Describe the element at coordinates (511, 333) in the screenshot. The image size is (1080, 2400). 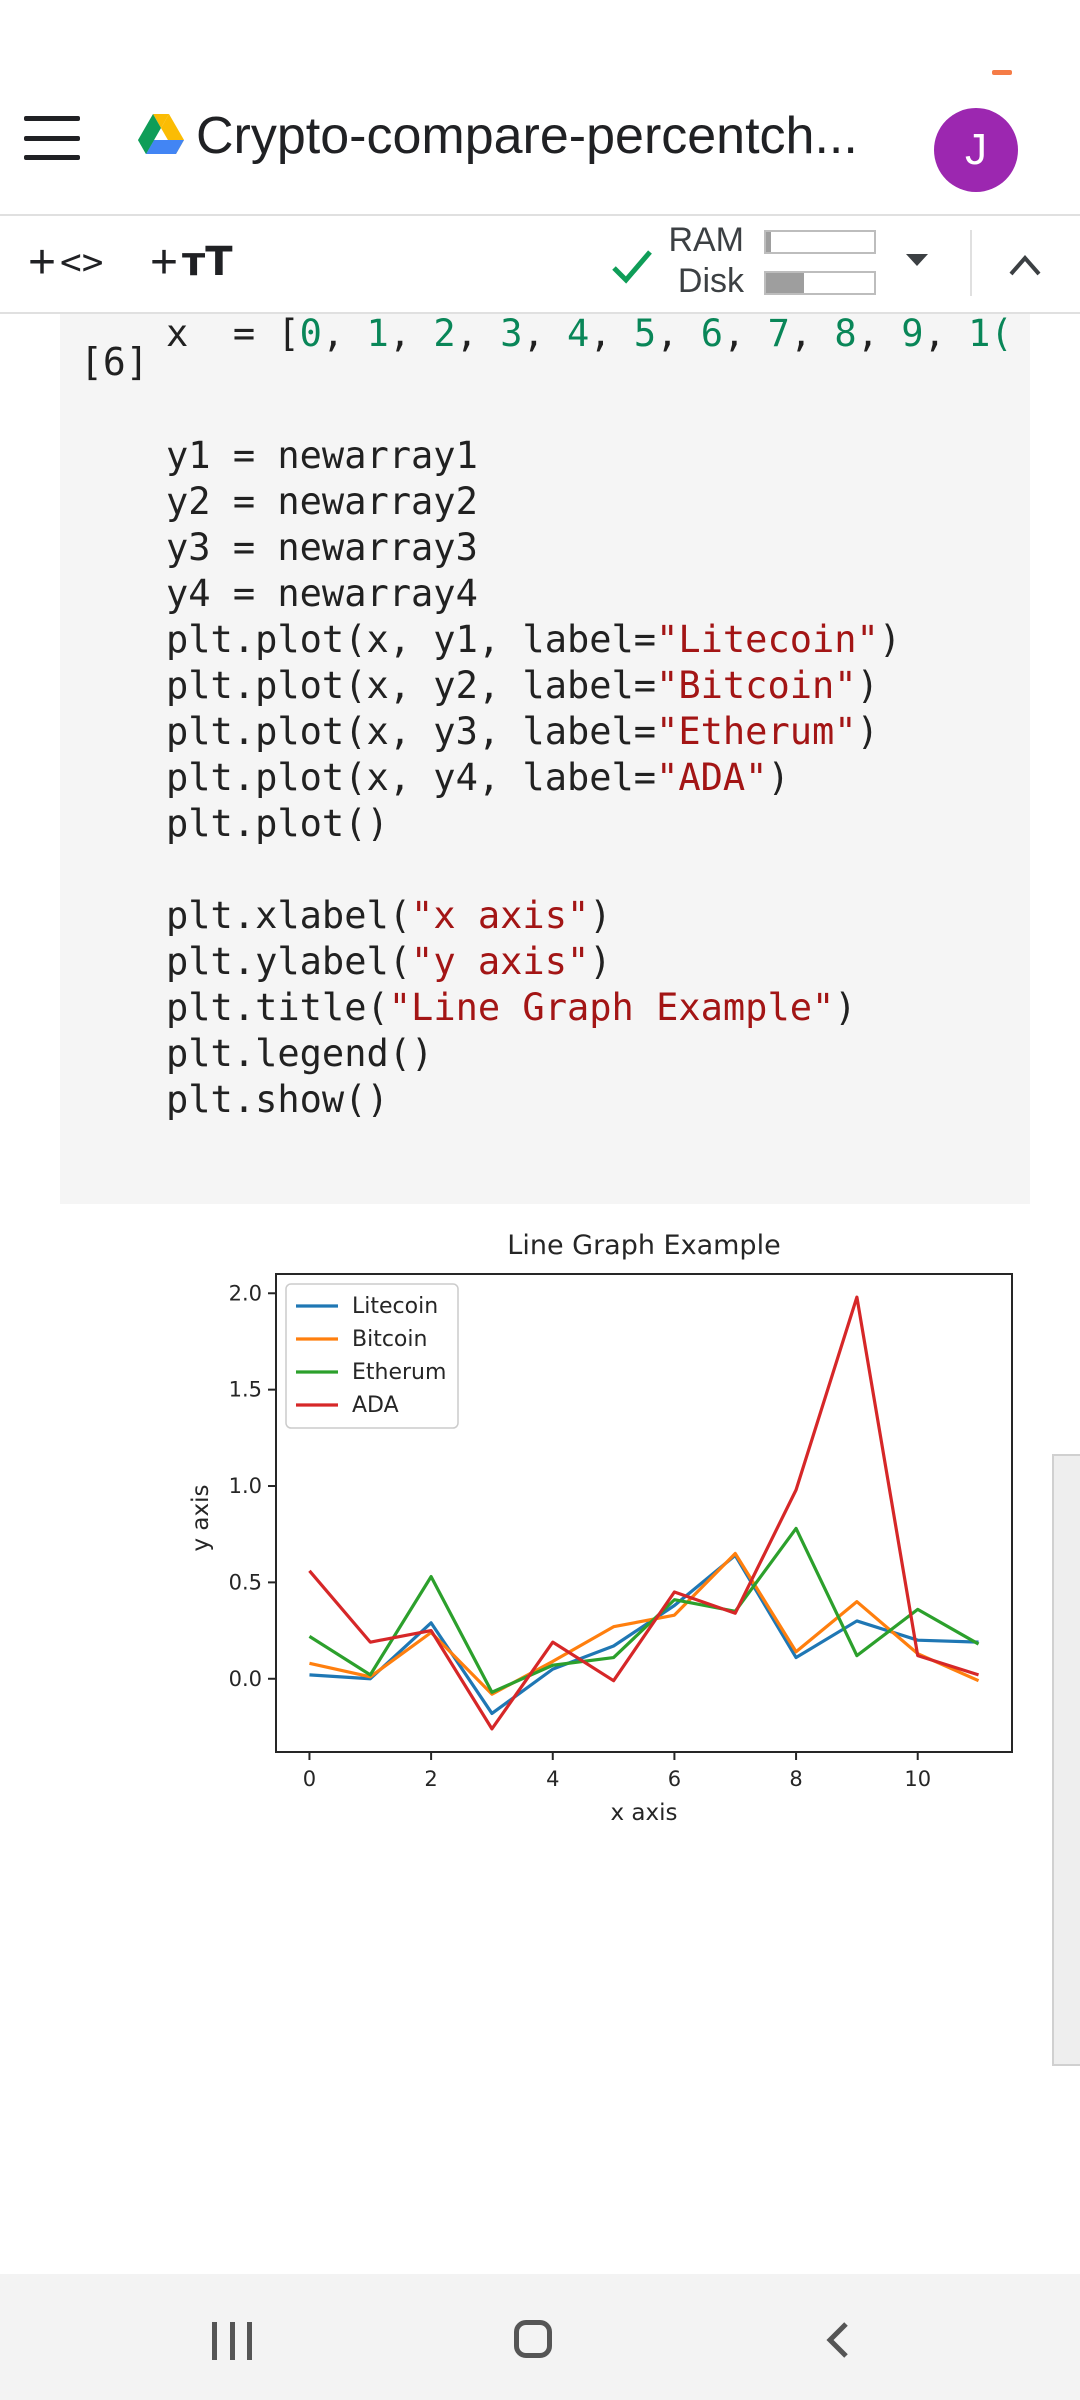
I see `x-value: 3` at that location.